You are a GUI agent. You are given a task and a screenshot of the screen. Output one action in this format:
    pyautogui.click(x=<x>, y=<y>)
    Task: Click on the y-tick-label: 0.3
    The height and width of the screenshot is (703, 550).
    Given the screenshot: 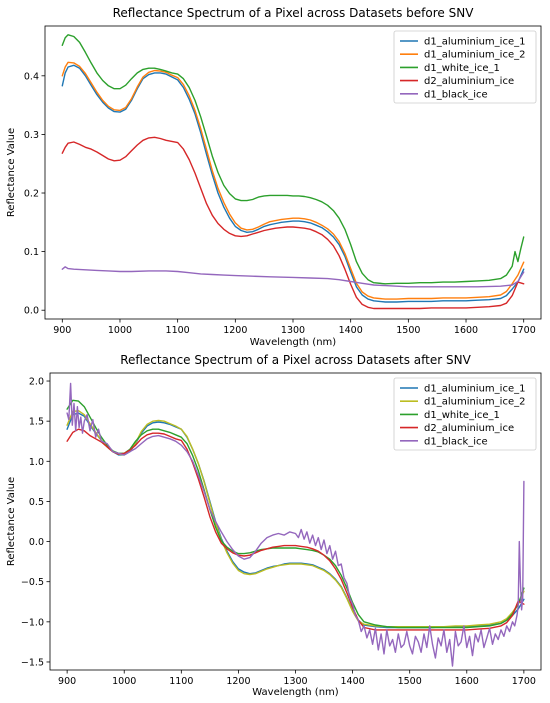 What is the action you would take?
    pyautogui.click(x=31, y=135)
    